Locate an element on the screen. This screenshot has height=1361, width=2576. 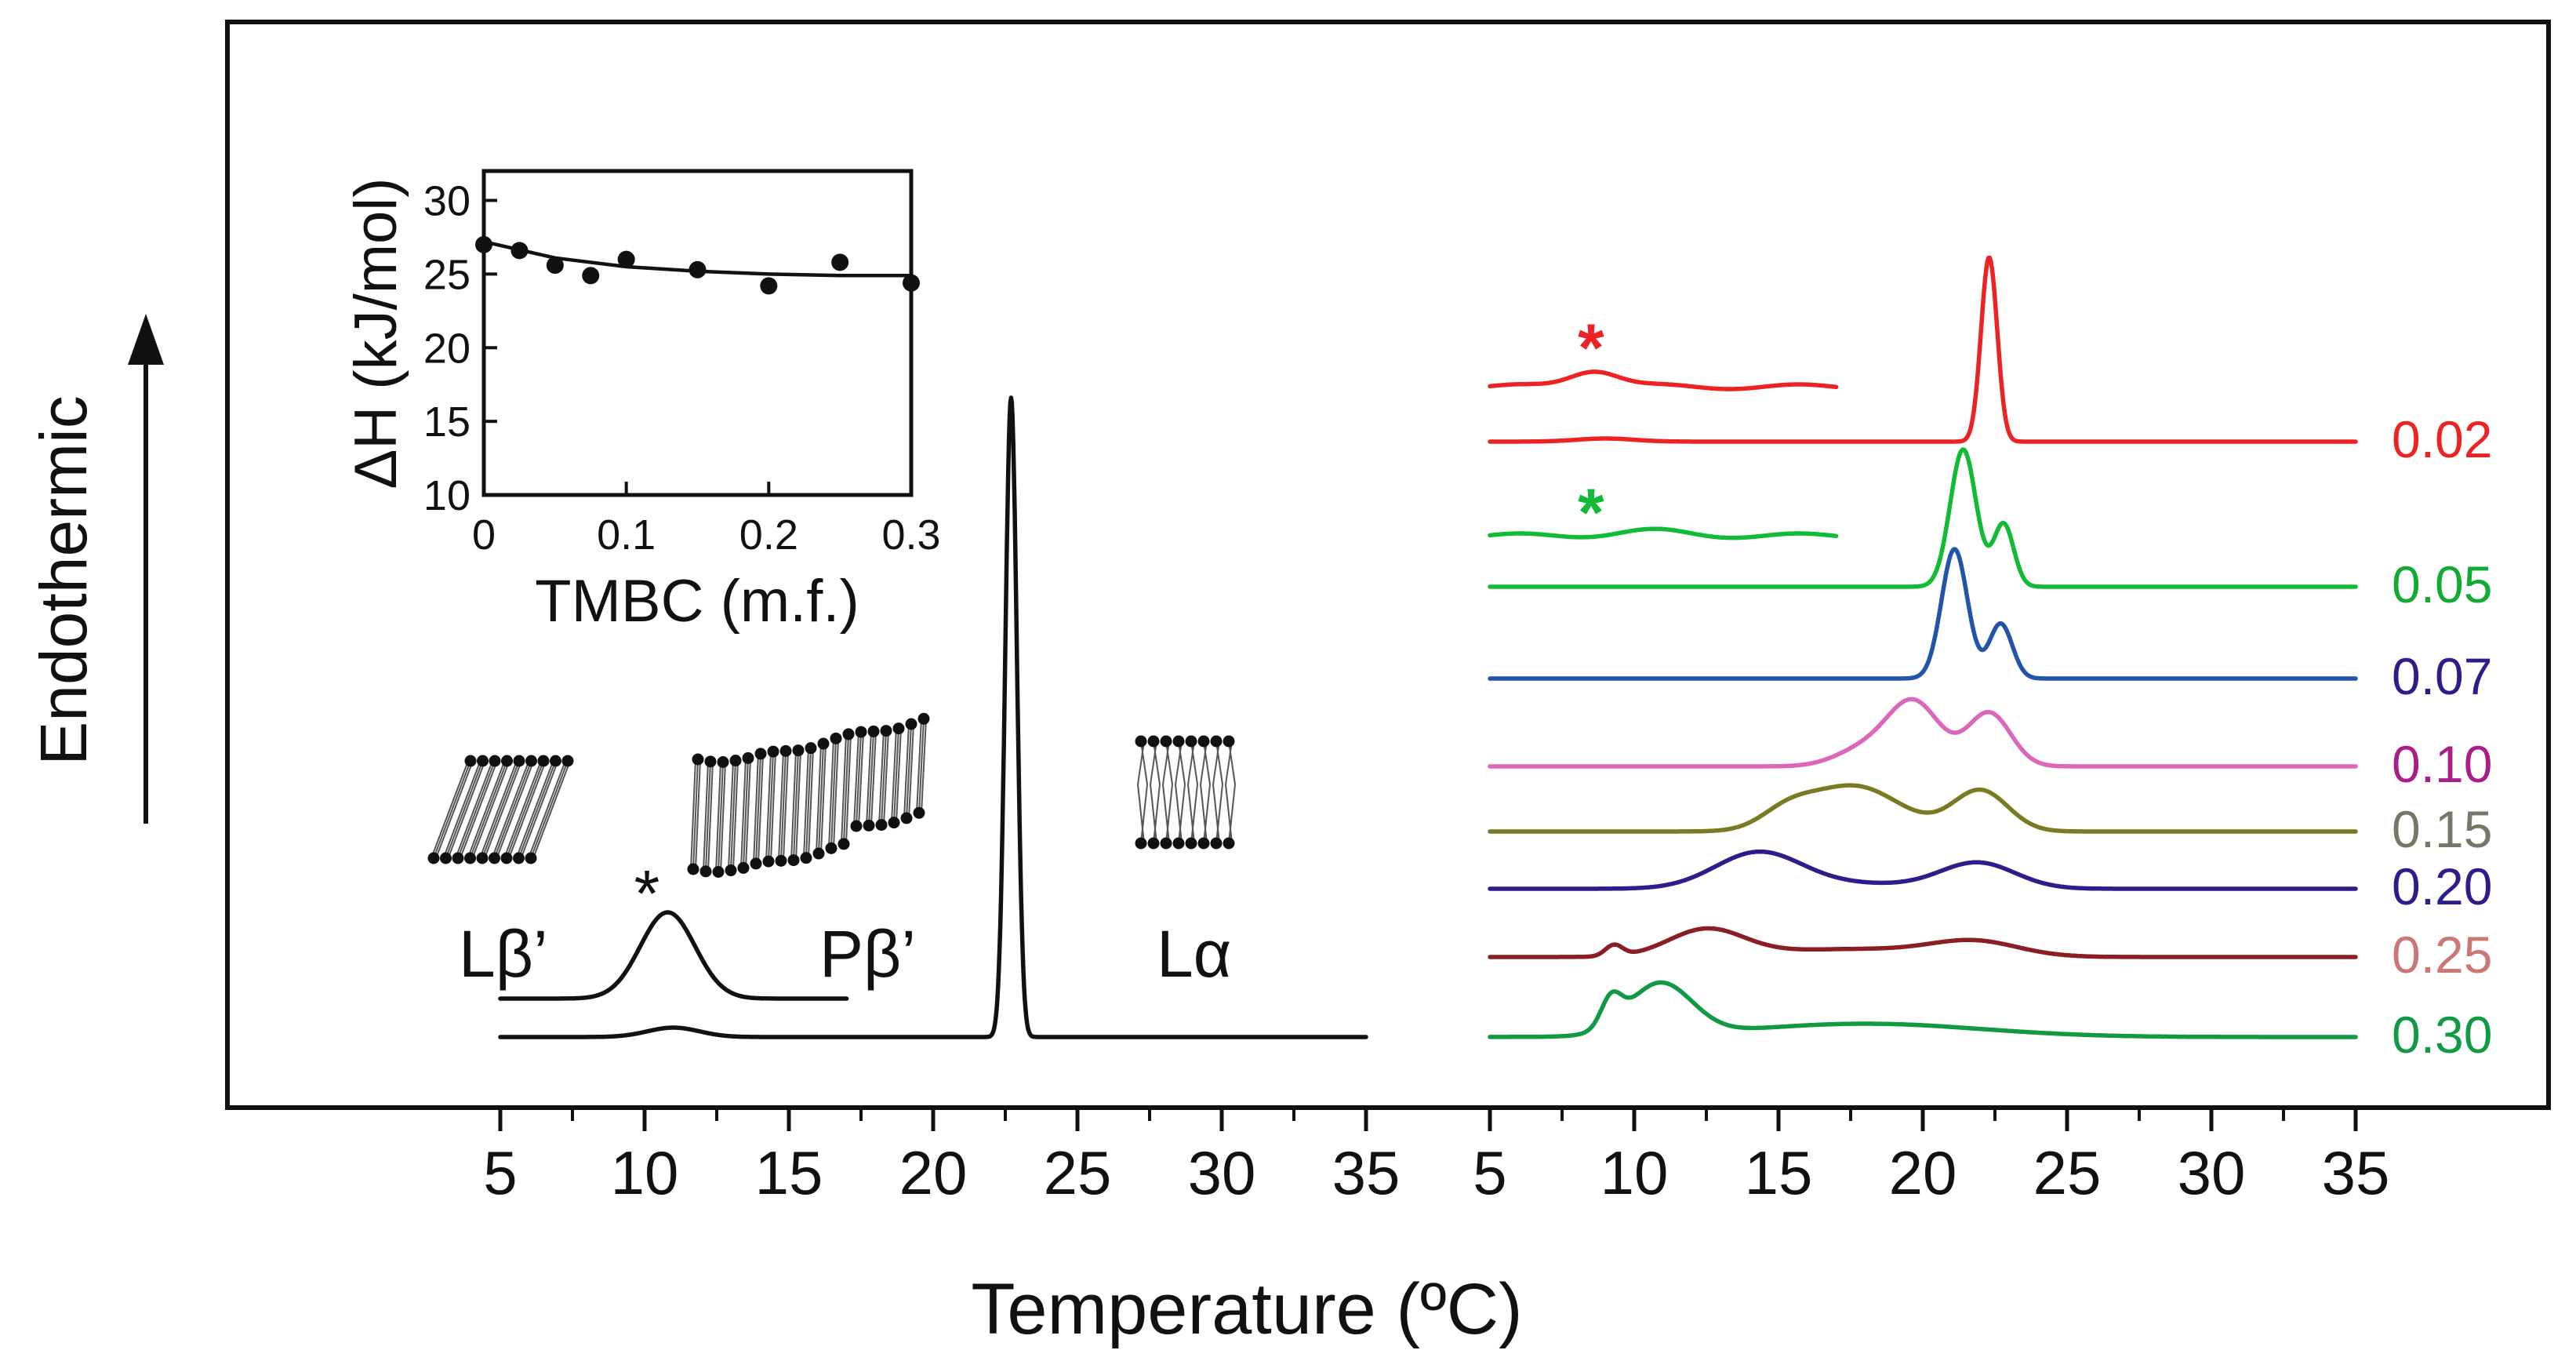
thermogram-curve-0.25 is located at coordinates (1923, 942).